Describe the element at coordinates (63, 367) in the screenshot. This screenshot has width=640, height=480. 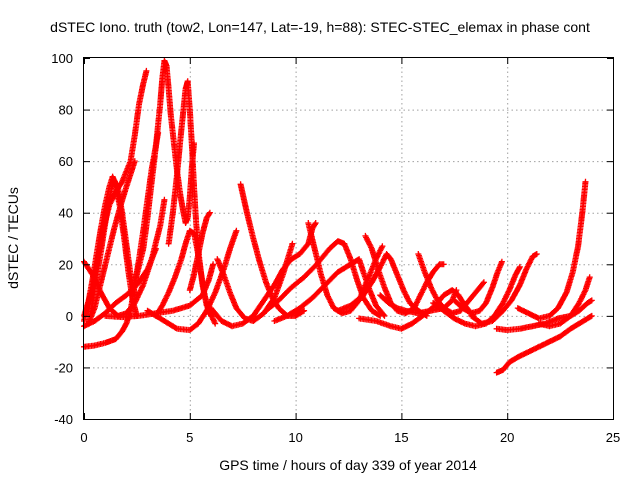
I see `y-tick-label: -20` at that location.